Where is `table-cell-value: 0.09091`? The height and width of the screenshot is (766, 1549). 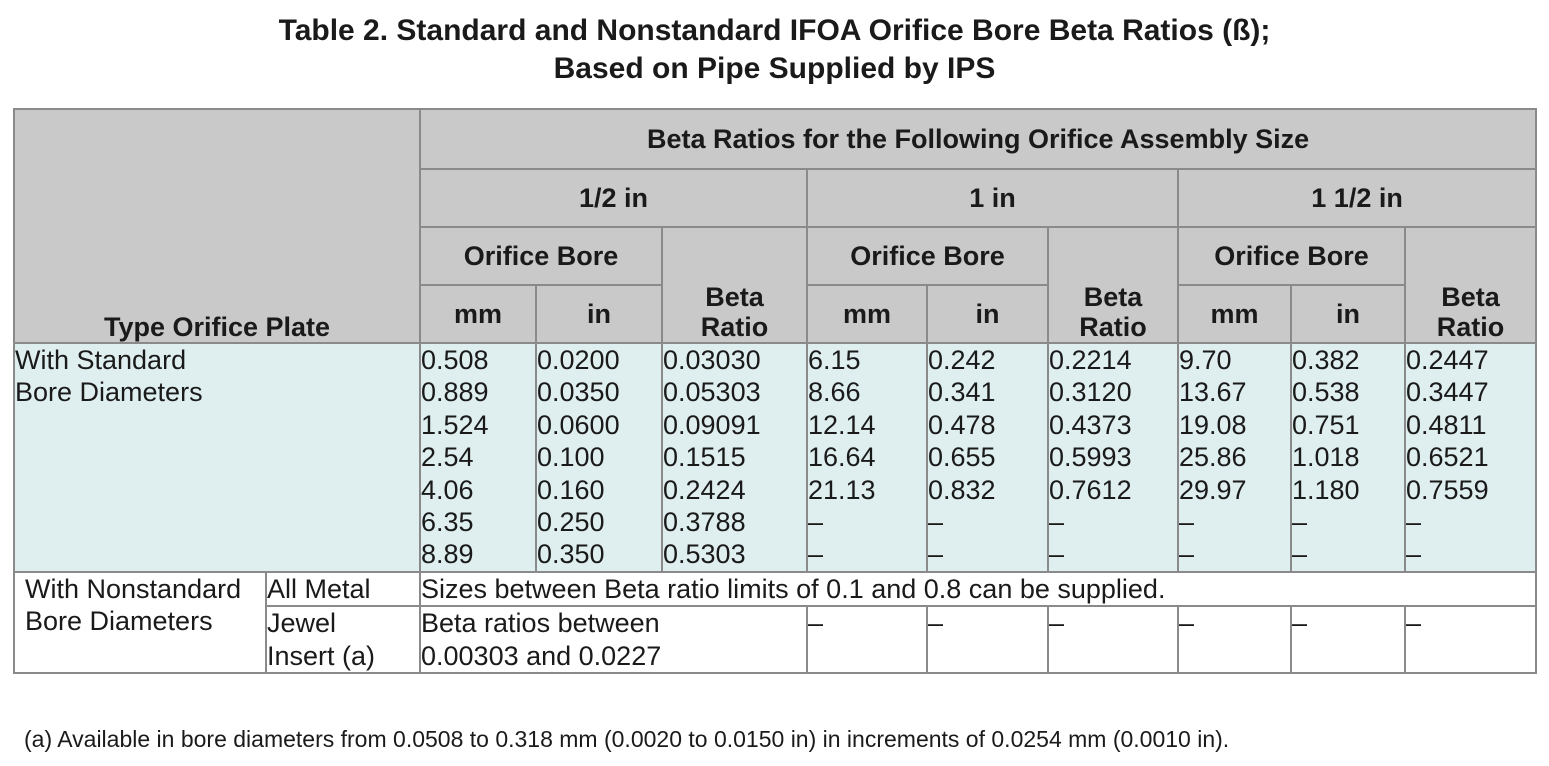
table-cell-value: 0.09091 is located at coordinates (712, 424).